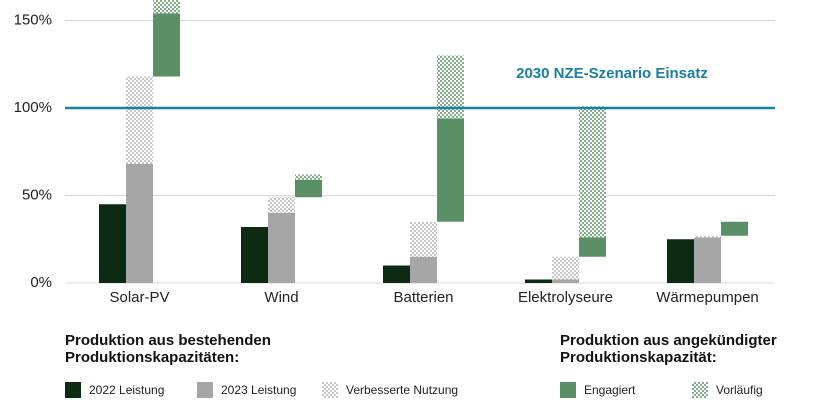 This screenshot has height=405, width=820. I want to click on y-tick-label: 0%, so click(41, 282).